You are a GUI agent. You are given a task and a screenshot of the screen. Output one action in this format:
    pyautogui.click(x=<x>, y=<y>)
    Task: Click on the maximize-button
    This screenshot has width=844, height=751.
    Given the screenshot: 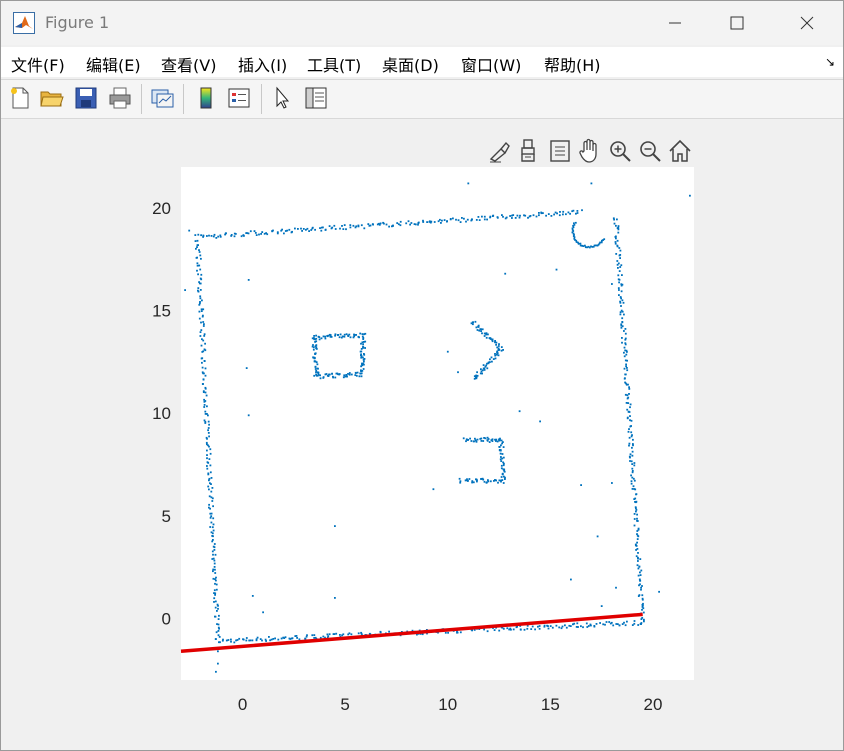 What is the action you would take?
    pyautogui.click(x=737, y=23)
    